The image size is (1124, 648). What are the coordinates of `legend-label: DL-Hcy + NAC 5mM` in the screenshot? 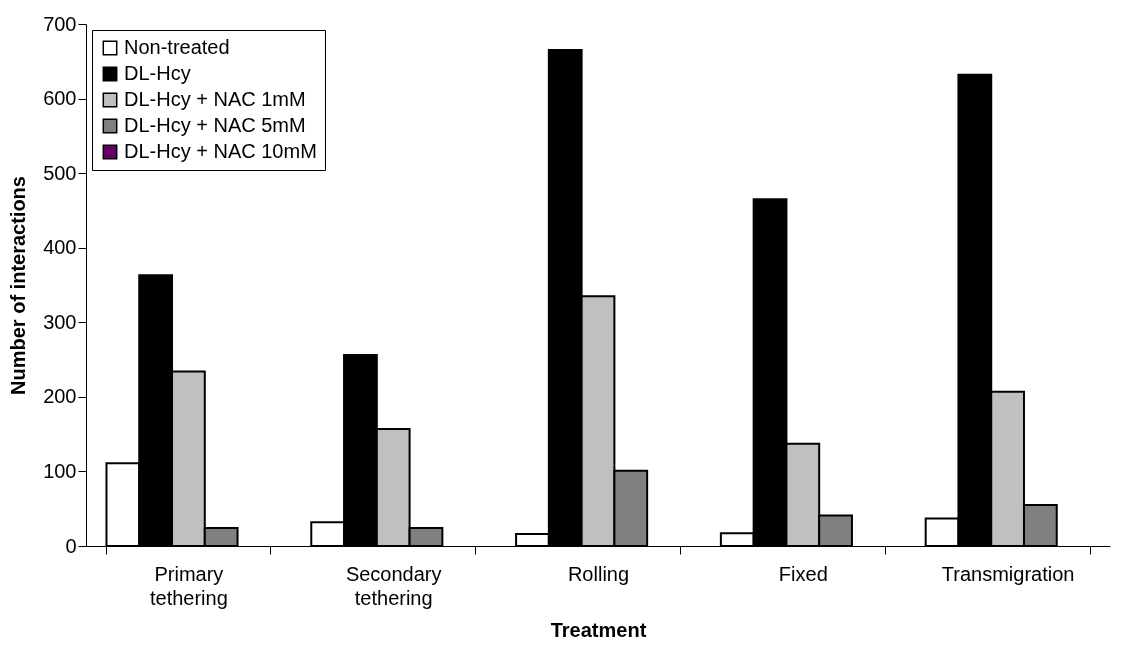 It's located at (215, 125).